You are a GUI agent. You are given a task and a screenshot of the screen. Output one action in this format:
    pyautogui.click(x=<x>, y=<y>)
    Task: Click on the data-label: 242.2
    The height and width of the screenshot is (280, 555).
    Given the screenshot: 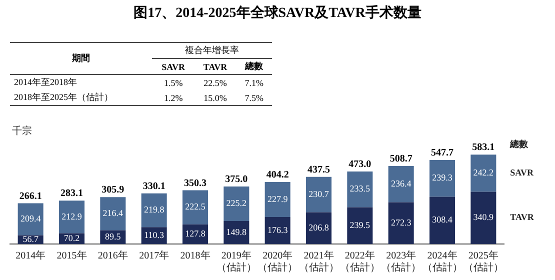 What is the action you would take?
    pyautogui.click(x=483, y=173)
    